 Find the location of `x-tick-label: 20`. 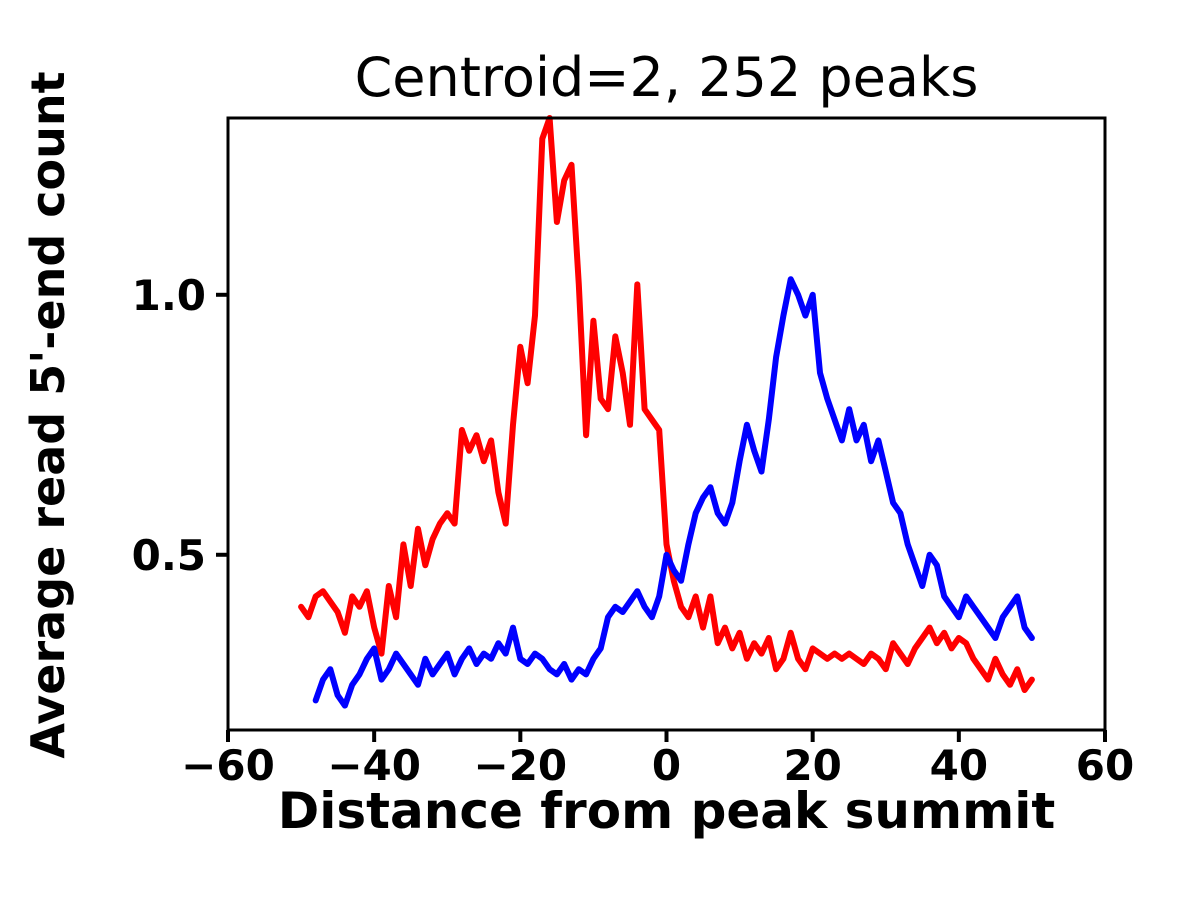

x-tick-label: 20 is located at coordinates (812, 765).